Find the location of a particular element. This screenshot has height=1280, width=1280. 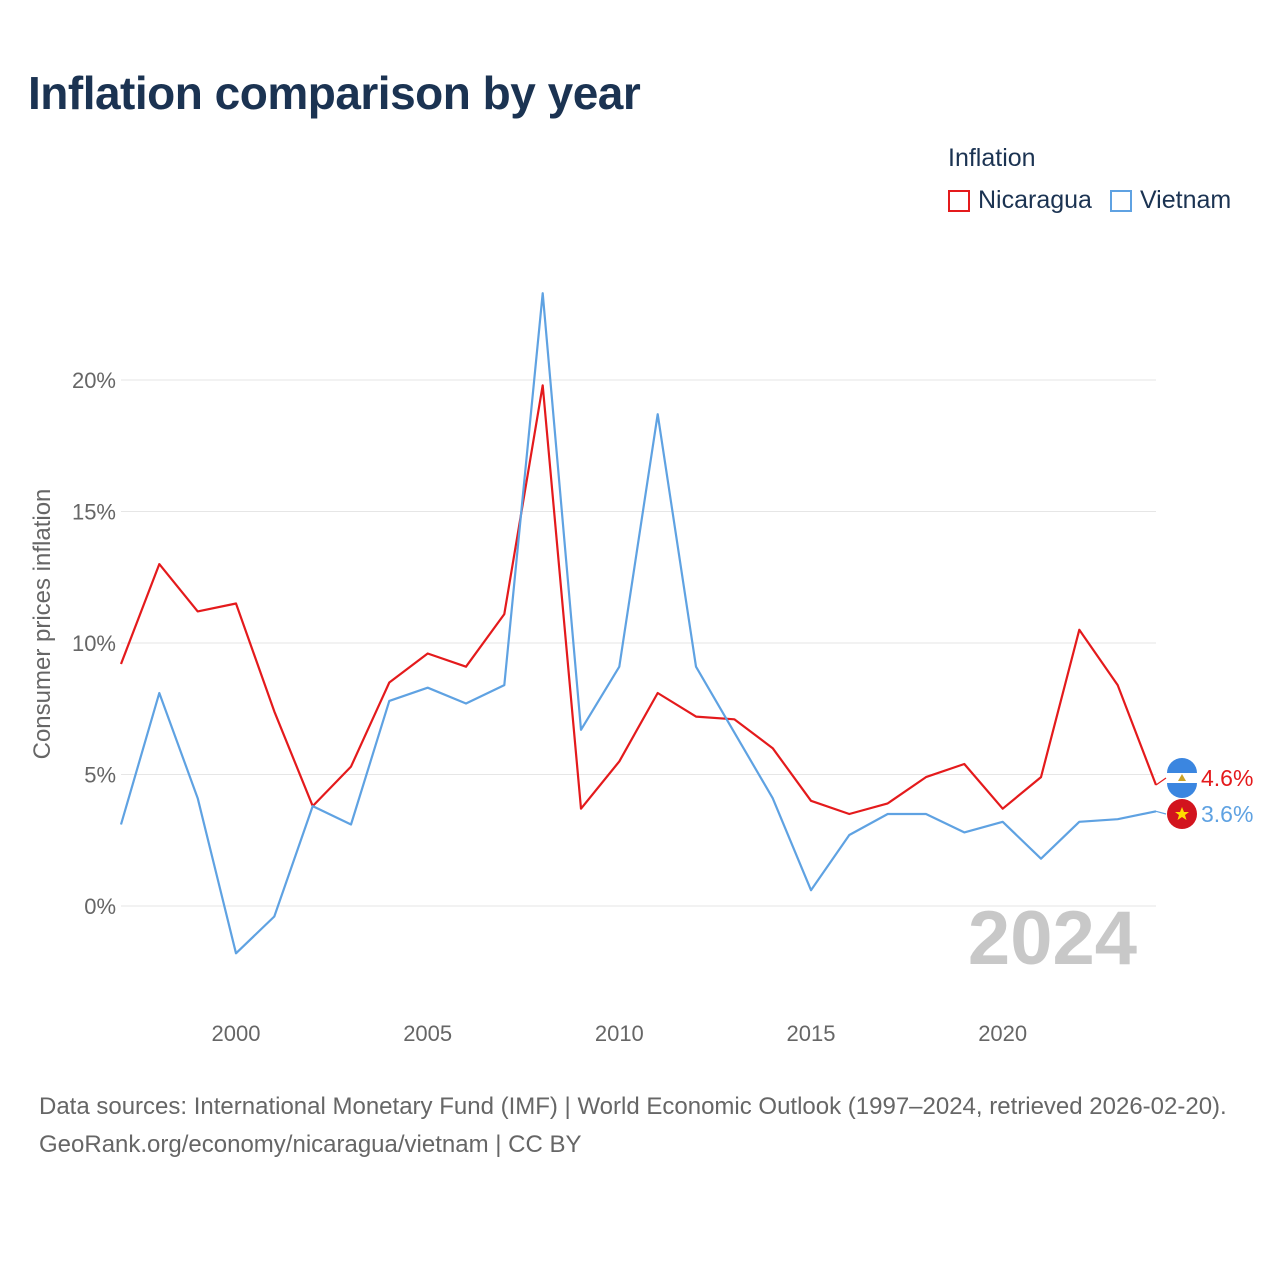

flag-nicaragua-bottom-band is located at coordinates (1182, 790).